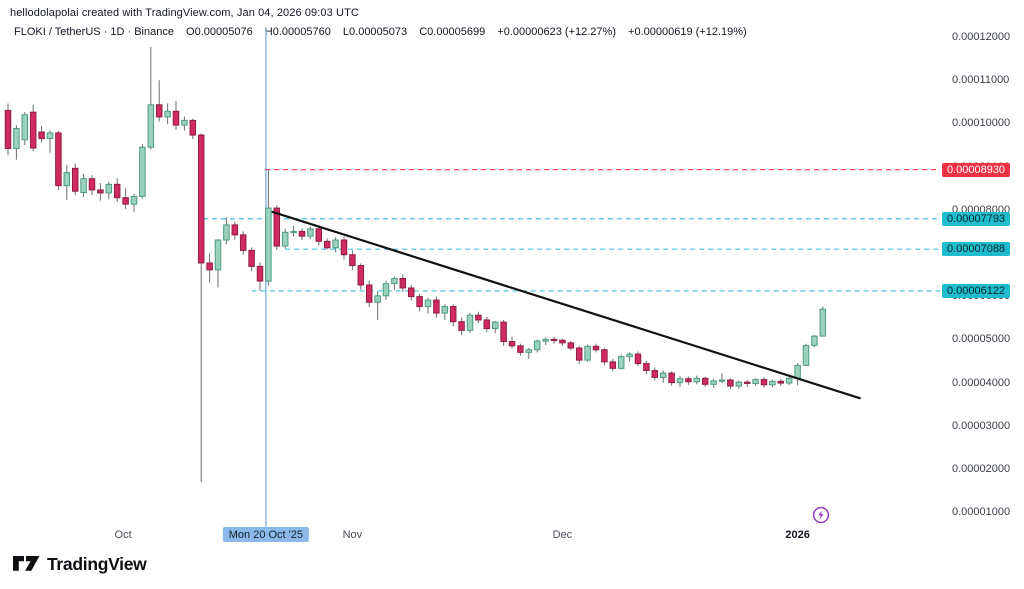 The width and height of the screenshot is (1024, 589). What do you see at coordinates (976, 290) in the screenshot?
I see `price-level-label: 0.00006122` at bounding box center [976, 290].